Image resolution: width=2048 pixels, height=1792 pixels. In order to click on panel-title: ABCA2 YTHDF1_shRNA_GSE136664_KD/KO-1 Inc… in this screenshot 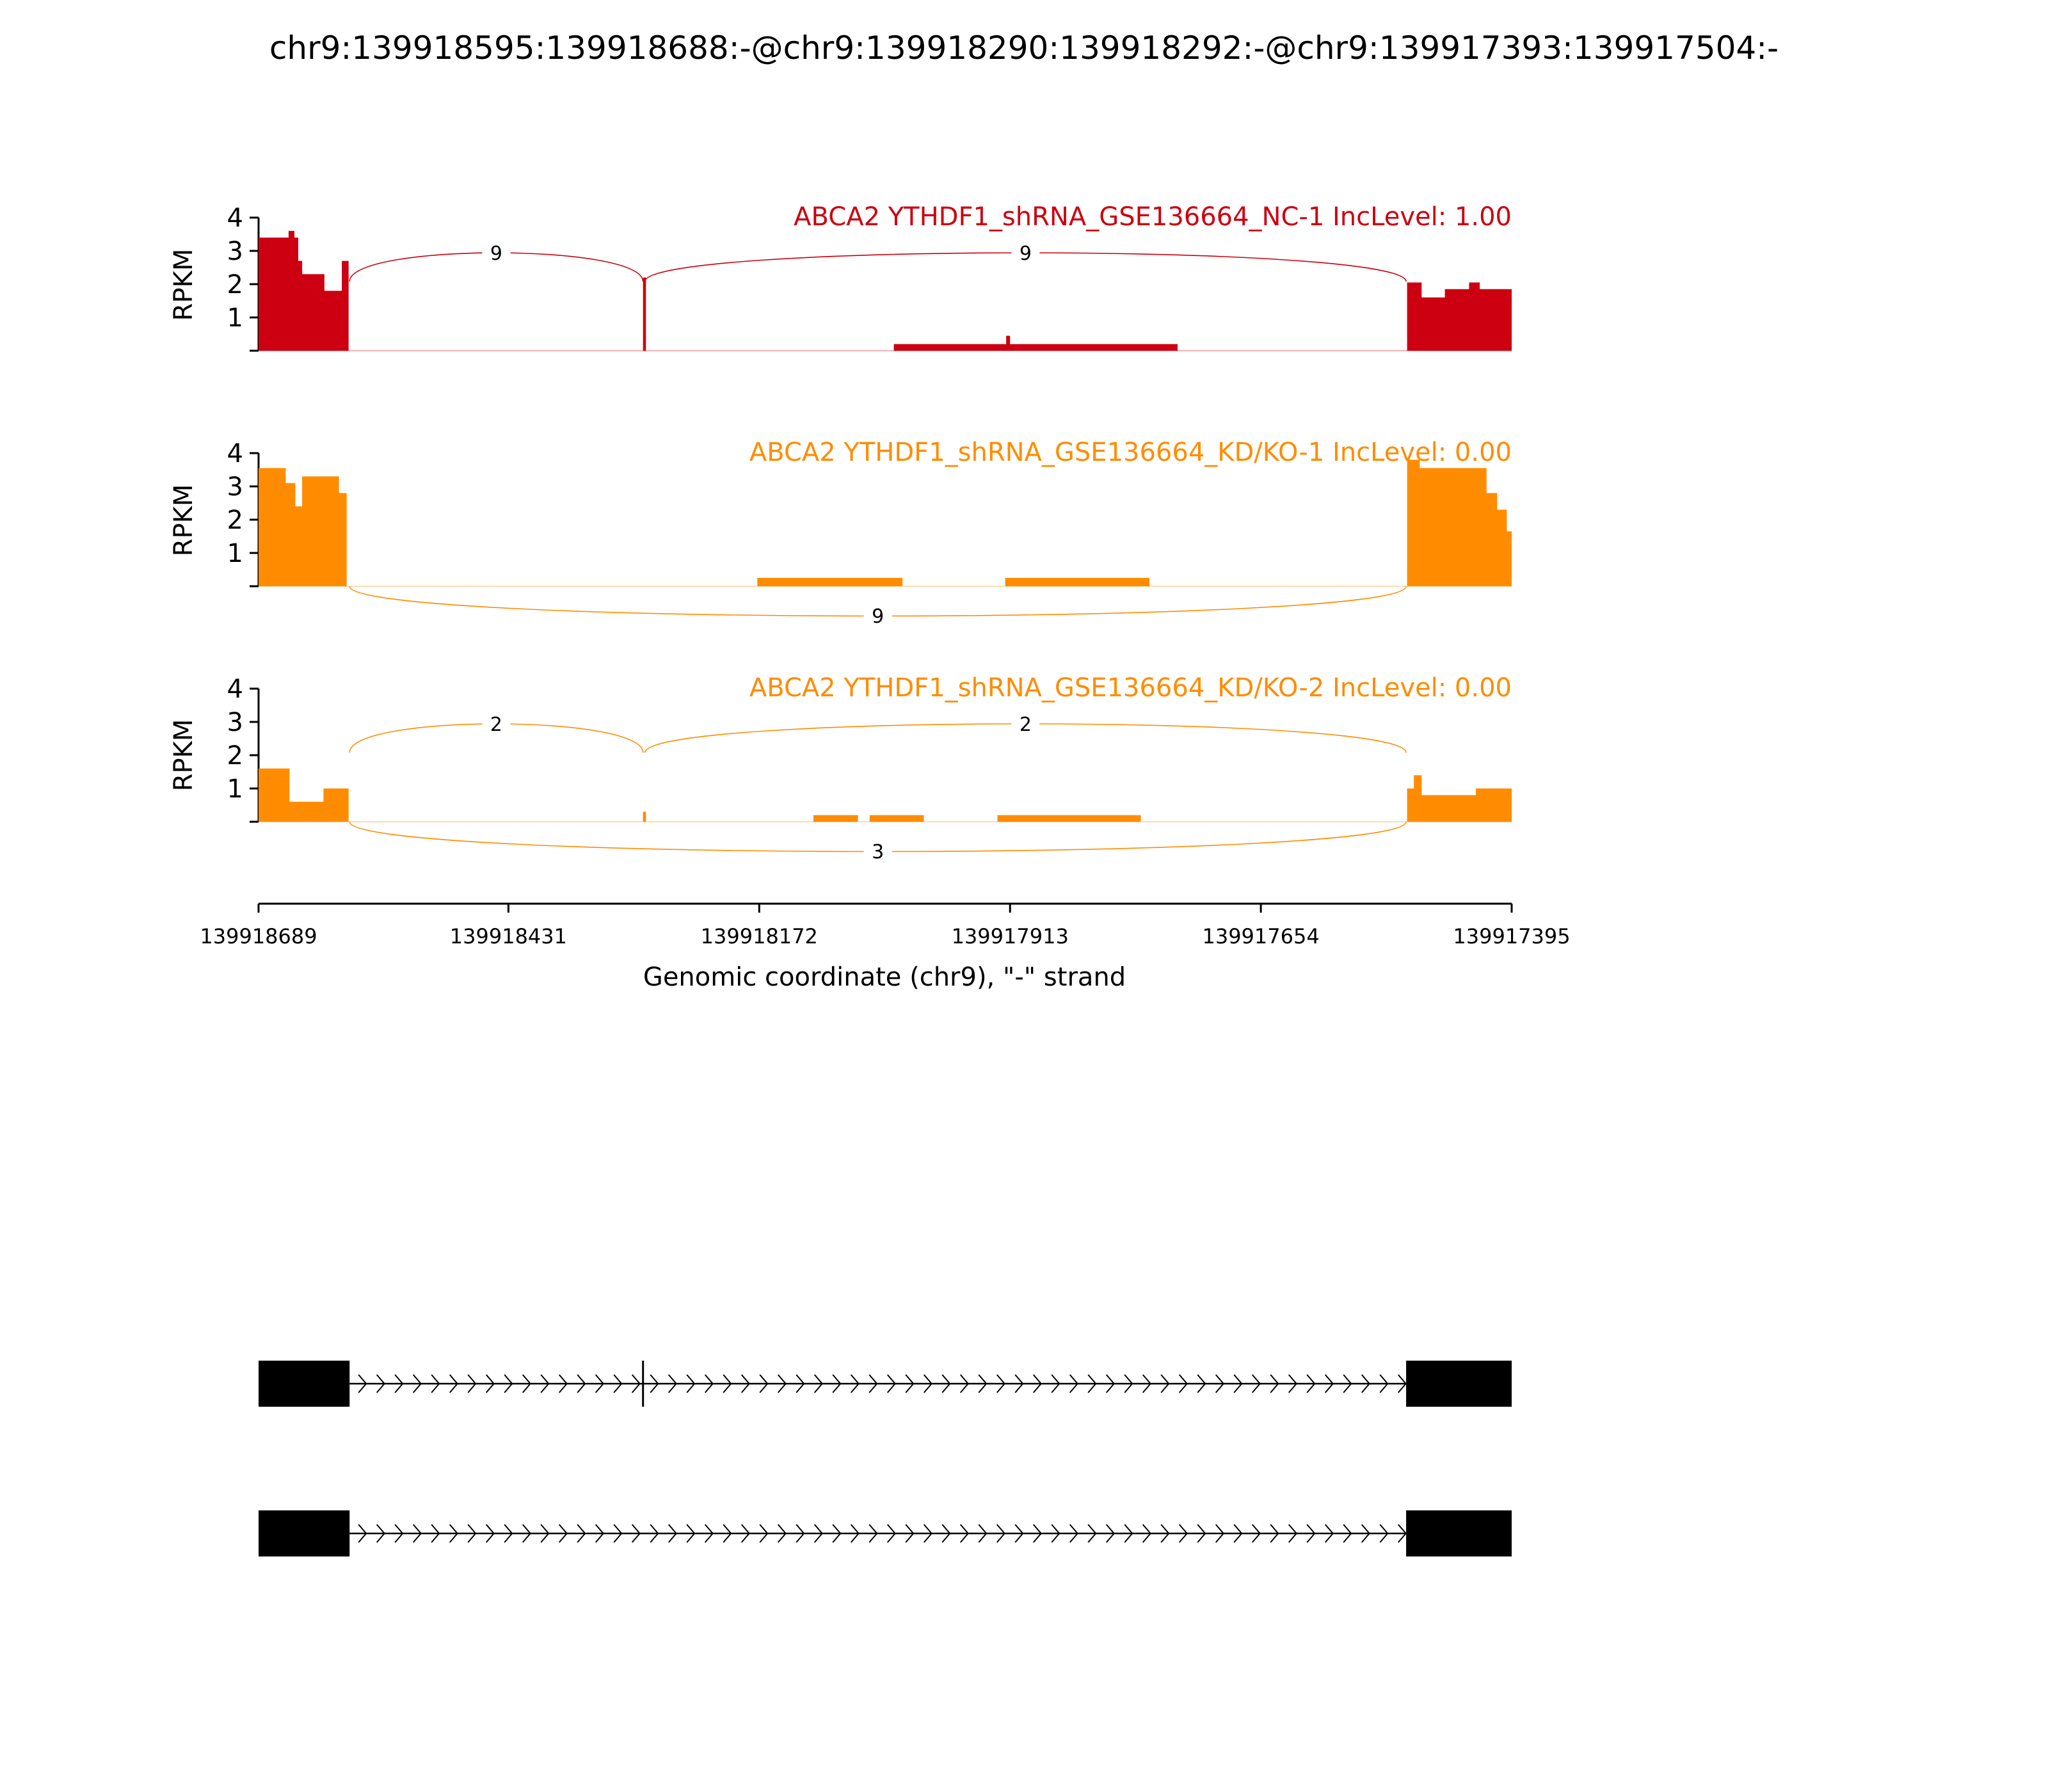, I will do `click(1130, 452)`.